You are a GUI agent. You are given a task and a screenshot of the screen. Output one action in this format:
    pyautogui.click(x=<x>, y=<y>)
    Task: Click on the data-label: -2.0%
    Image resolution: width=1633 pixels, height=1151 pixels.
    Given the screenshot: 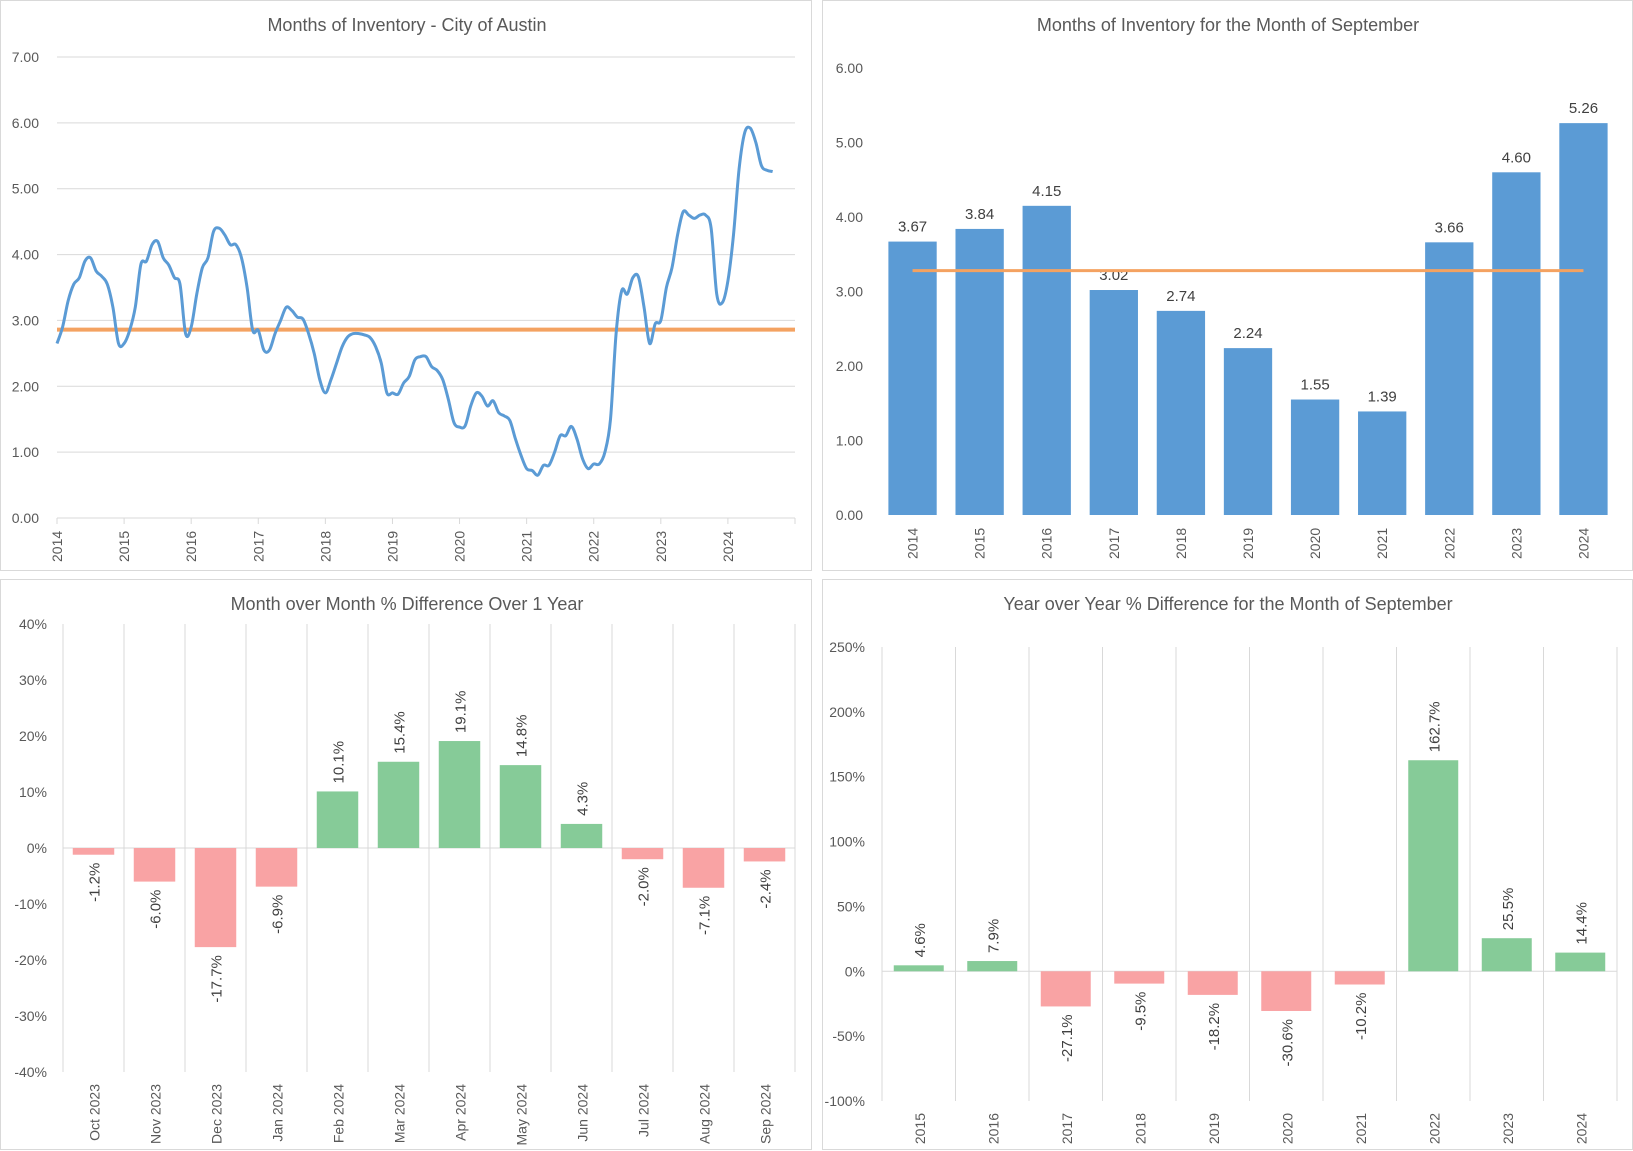 What is the action you would take?
    pyautogui.click(x=644, y=886)
    